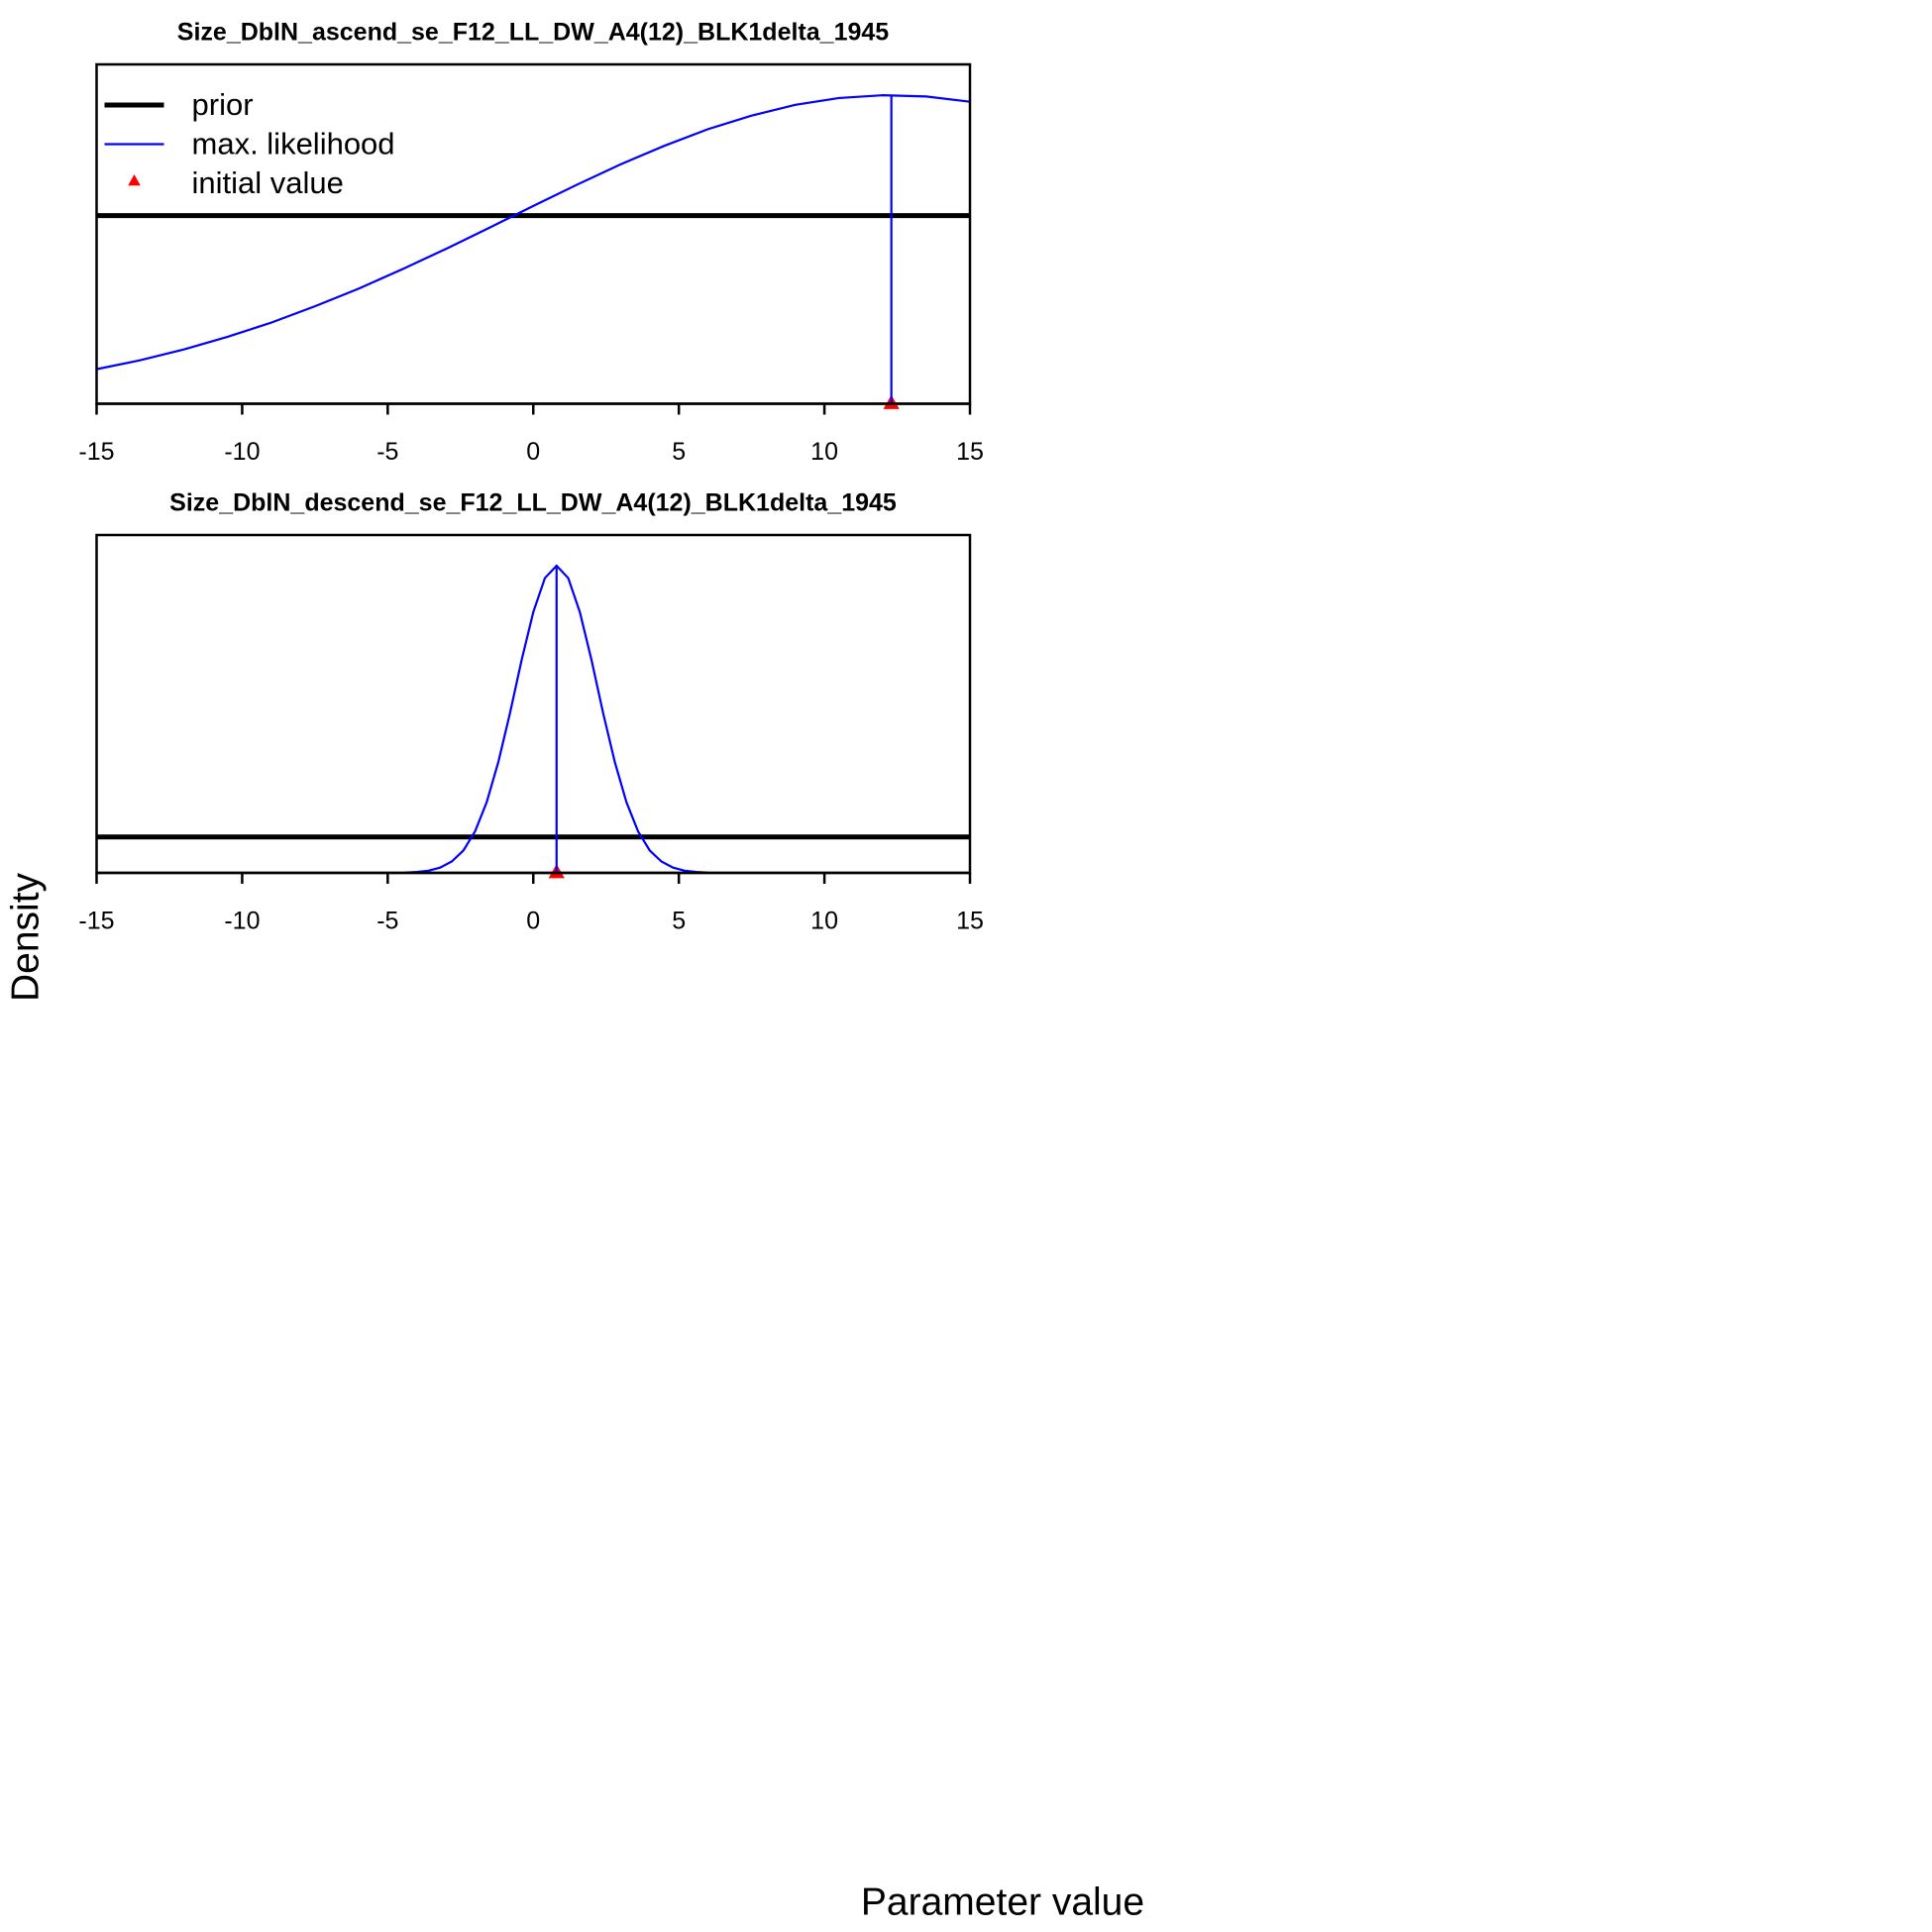 The height and width of the screenshot is (1932, 1932). What do you see at coordinates (268, 182) in the screenshot?
I see `legend-label: initial value` at bounding box center [268, 182].